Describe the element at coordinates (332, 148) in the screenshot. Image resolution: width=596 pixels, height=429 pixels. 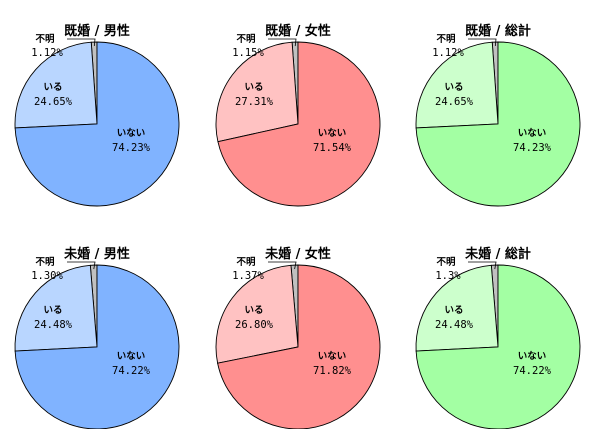
I see `slice-value-no: 71.54%` at that location.